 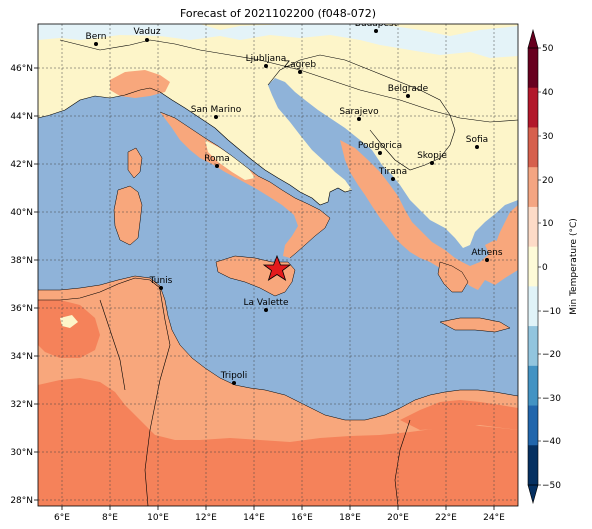 What do you see at coordinates (254, 518) in the screenshot?
I see `lon-tick-label: 14°E` at bounding box center [254, 518].